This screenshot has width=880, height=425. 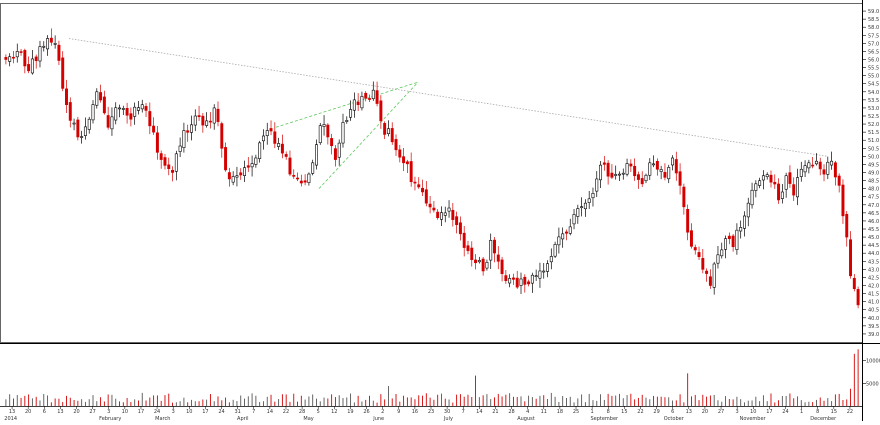 What do you see at coordinates (873, 270) in the screenshot?
I see `price-tick-label: 43.0` at bounding box center [873, 270].